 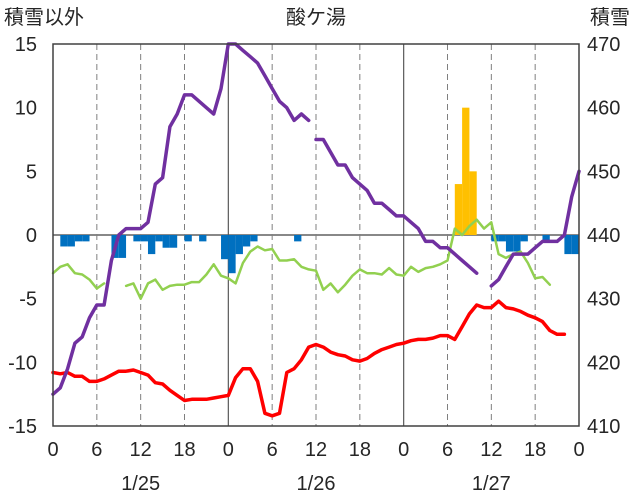 What do you see at coordinates (31, 172) in the screenshot?
I see `left-tick-label: 5` at bounding box center [31, 172].